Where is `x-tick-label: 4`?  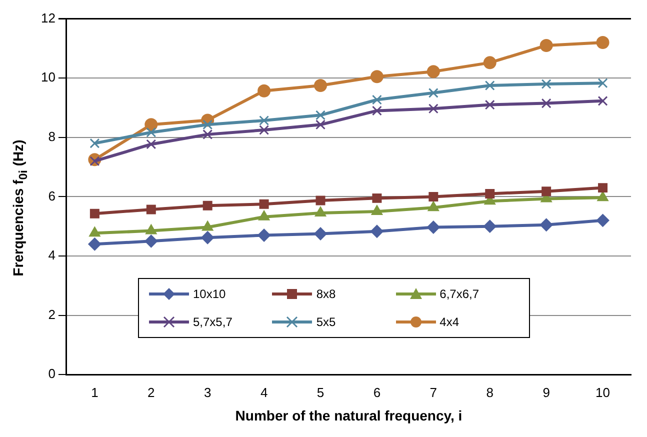
x-tick-label: 4 is located at coordinates (264, 392).